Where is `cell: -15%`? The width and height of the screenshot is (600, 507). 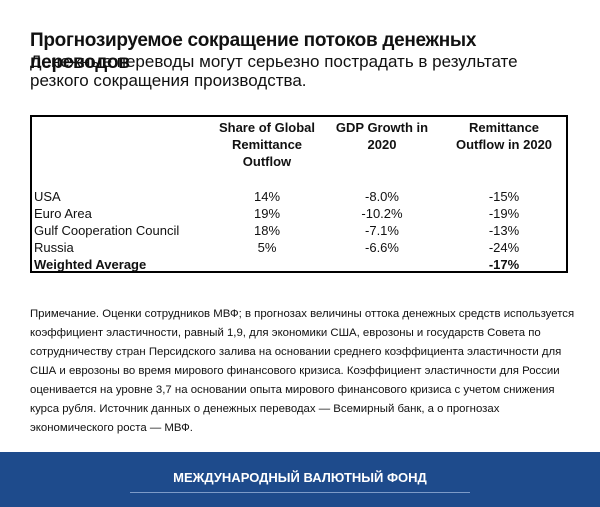
cell: -15% is located at coordinates (504, 196).